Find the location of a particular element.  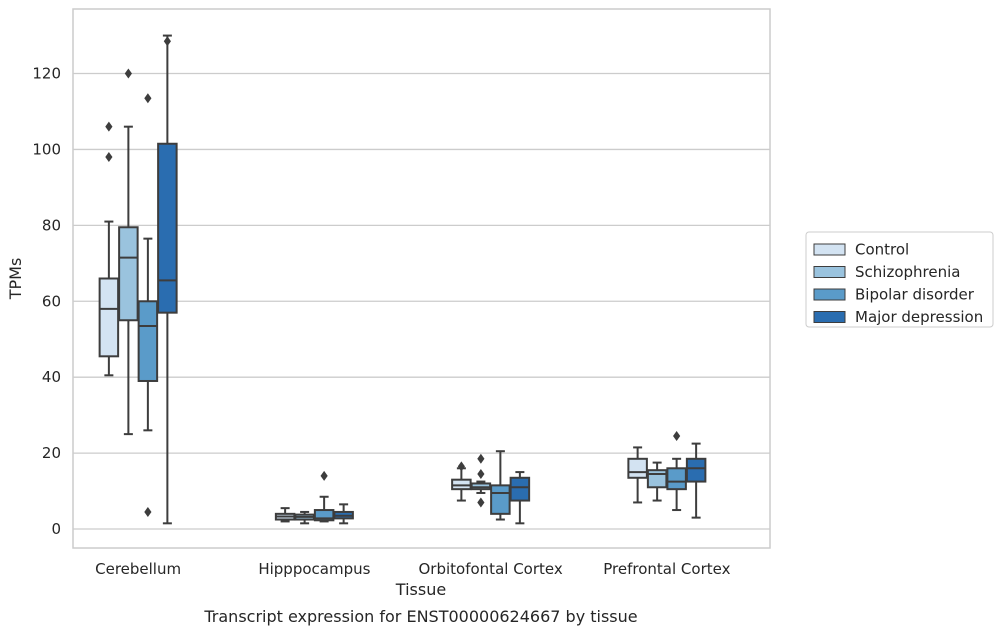

legend-frame is located at coordinates (899, 279).